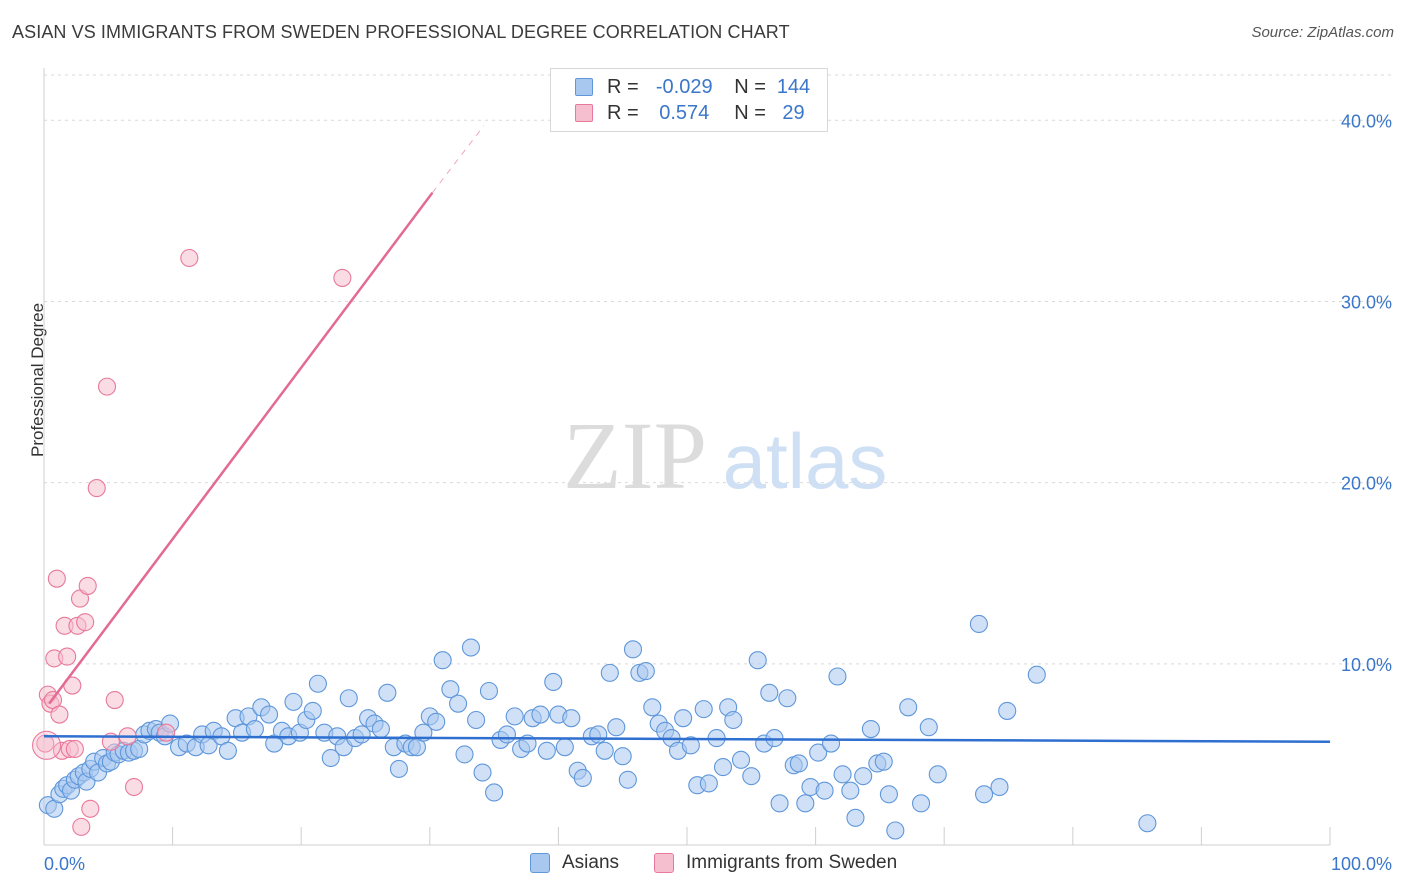 Image resolution: width=1406 pixels, height=892 pixels. I want to click on sweden-trend-extension, so click(458, 159).